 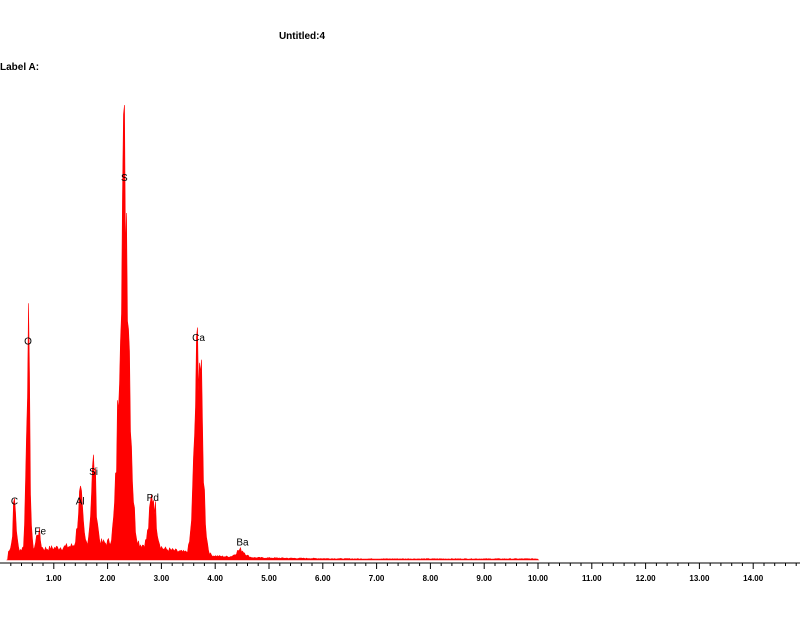 I want to click on x-tick-label: 1.00, so click(x=54, y=578).